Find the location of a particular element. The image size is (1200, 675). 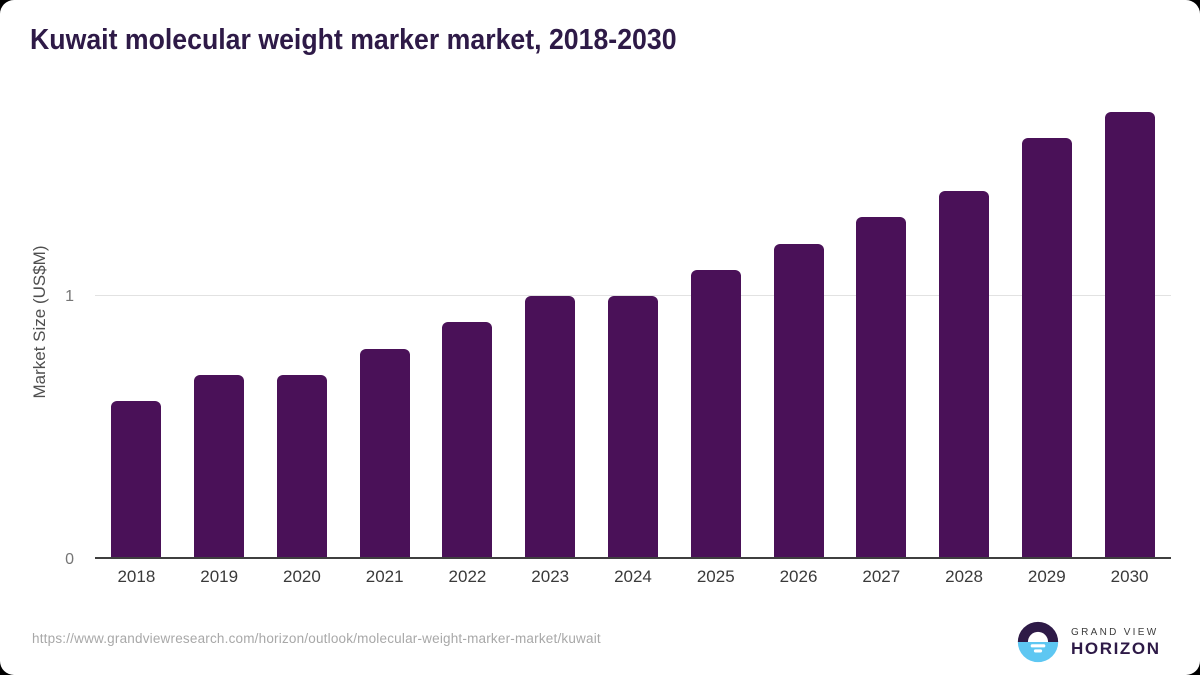

bar-band-2022 is located at coordinates (467, 329).